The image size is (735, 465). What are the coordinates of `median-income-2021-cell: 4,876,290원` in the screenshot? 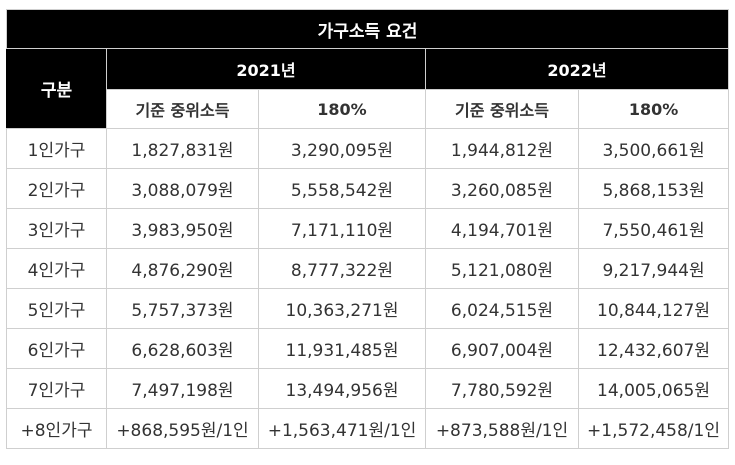 It's located at (182, 268).